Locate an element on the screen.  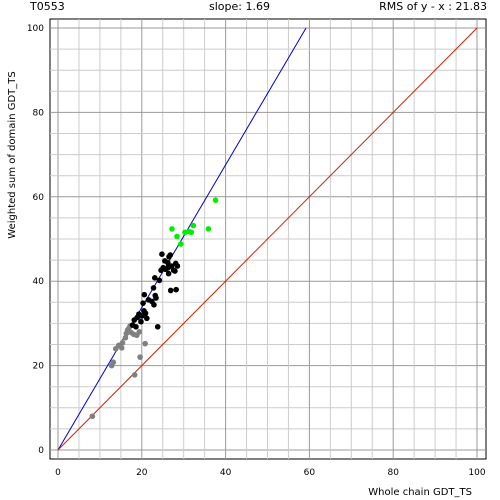
data-points is located at coordinates (154, 308).